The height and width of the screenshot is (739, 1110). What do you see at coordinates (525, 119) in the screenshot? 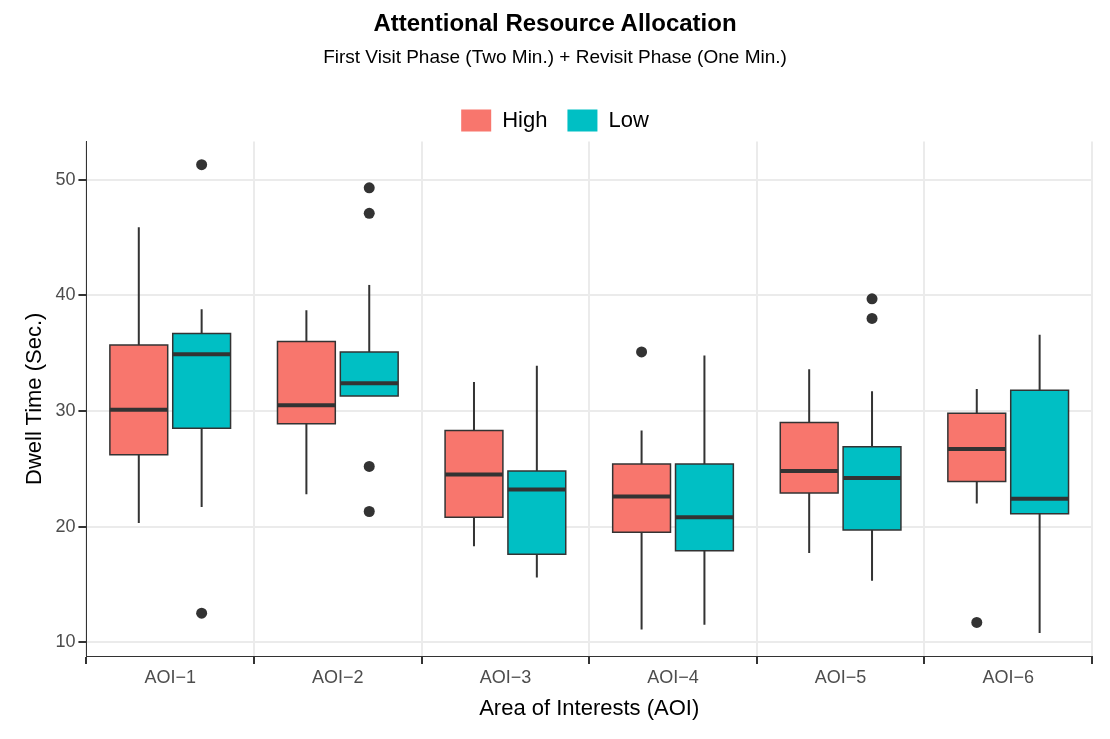
I see `legend-label: High` at bounding box center [525, 119].